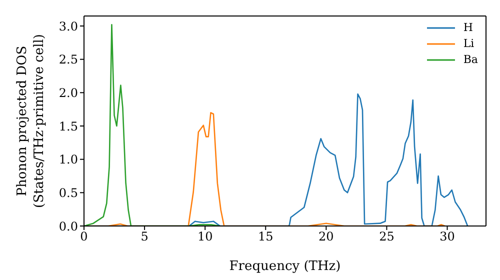 Image resolution: width=500 pixels, height=280 pixels. What do you see at coordinates (144, 237) in the screenshot?
I see `x-tick-label: 5` at bounding box center [144, 237].